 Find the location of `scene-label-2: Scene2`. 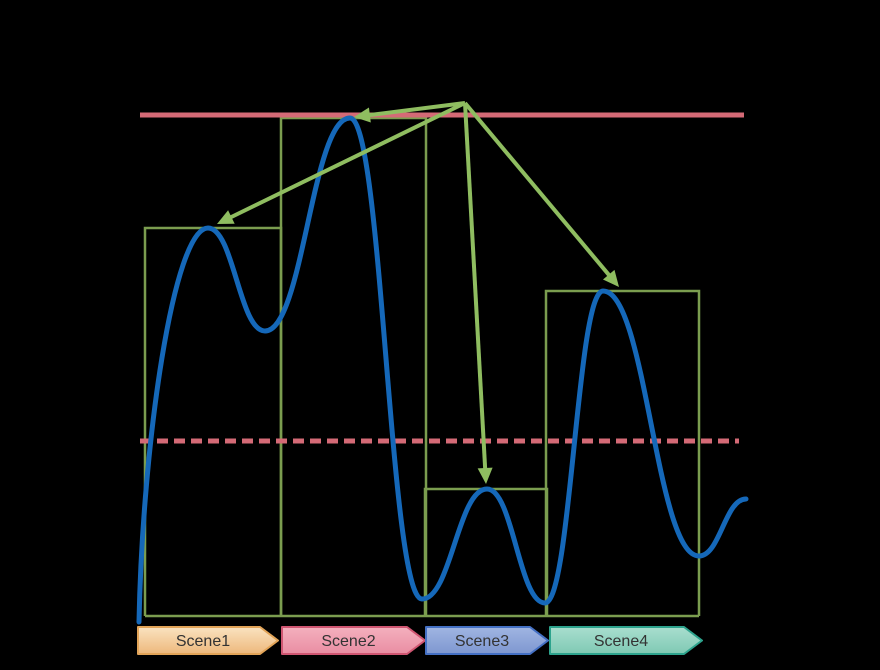

scene-label-2: Scene2 is located at coordinates (348, 641).